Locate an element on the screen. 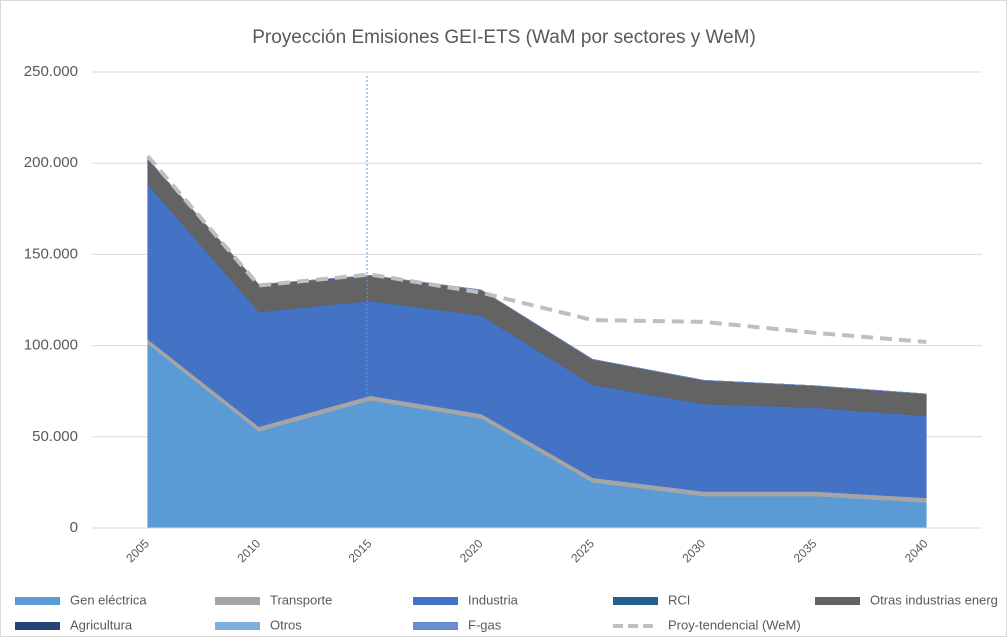 Image resolution: width=1007 pixels, height=637 pixels. legend-label: Agricultura is located at coordinates (101, 624).